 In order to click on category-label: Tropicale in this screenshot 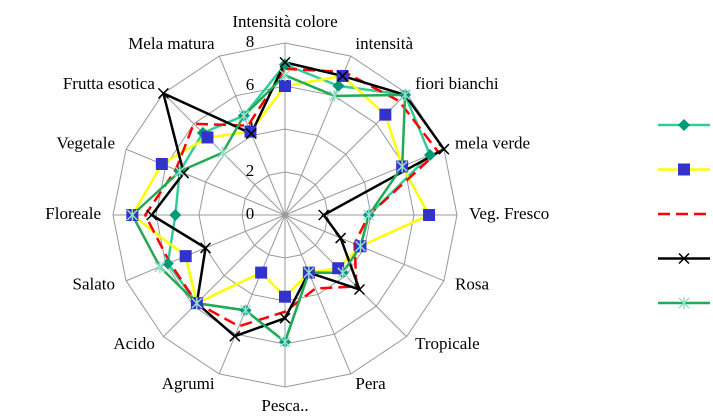, I will do `click(447, 343)`.